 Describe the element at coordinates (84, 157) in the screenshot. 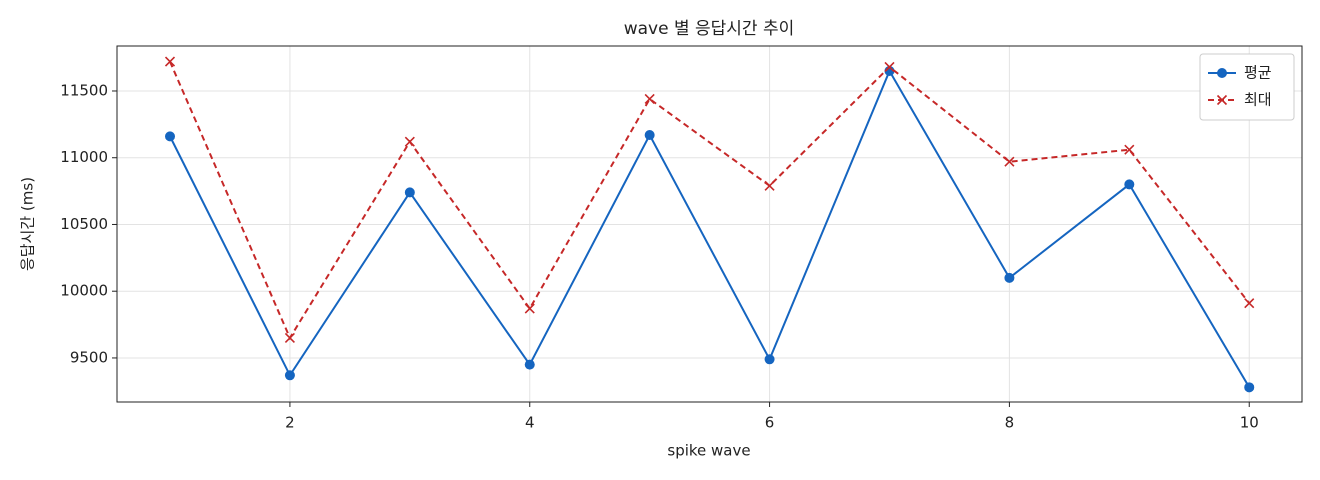

I see `y-tick-label: 11000` at that location.